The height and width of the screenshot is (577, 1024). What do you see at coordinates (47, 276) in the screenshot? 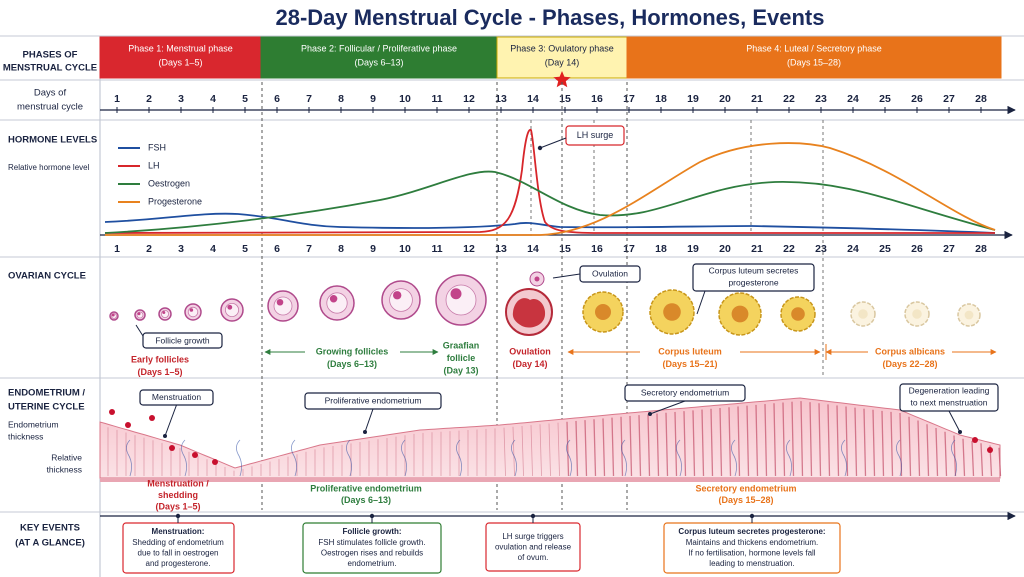
I see `row-label: OVARIAN CYCLE` at bounding box center [47, 276].